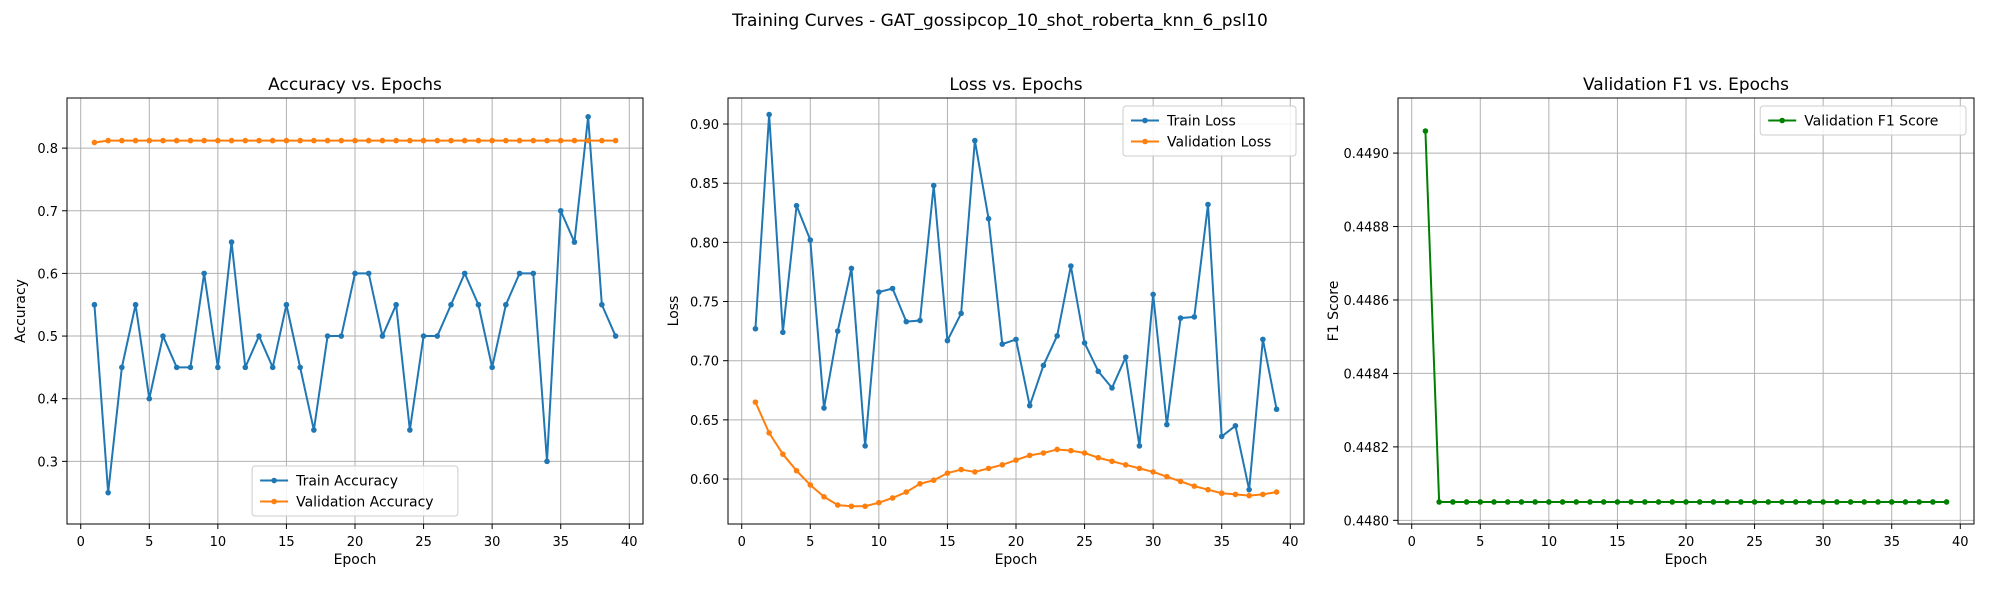 This screenshot has height=600, width=2000. Describe the element at coordinates (47, 274) in the screenshot. I see `y-tick-label: 0.6` at that location.